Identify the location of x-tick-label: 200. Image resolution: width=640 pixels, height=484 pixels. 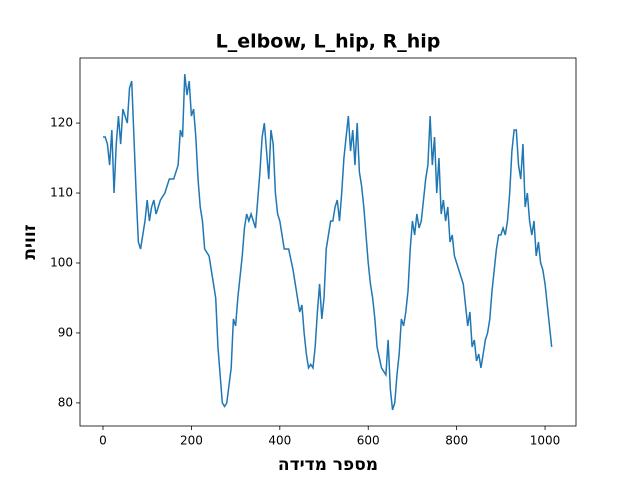
(191, 441).